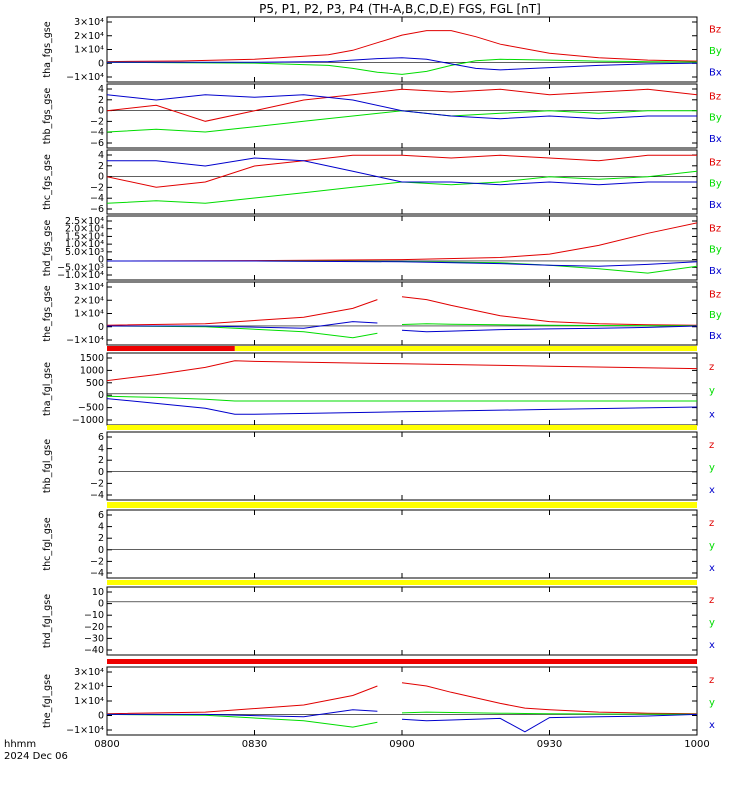 Image resolution: width=750 pixels, height=800 pixels. Describe the element at coordinates (254, 744) in the screenshot. I see `time-tick-label: 0830` at that location.